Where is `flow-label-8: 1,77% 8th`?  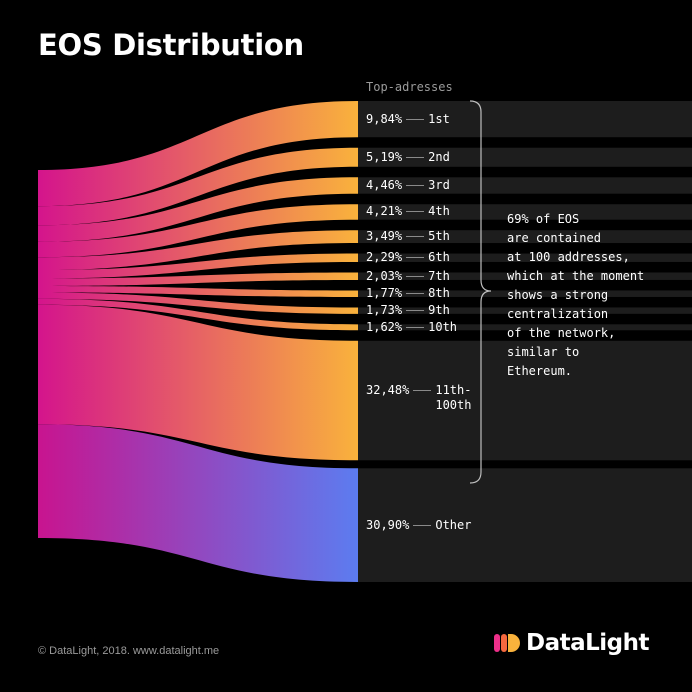
flow-label-8: 1,77% 8th is located at coordinates (408, 293).